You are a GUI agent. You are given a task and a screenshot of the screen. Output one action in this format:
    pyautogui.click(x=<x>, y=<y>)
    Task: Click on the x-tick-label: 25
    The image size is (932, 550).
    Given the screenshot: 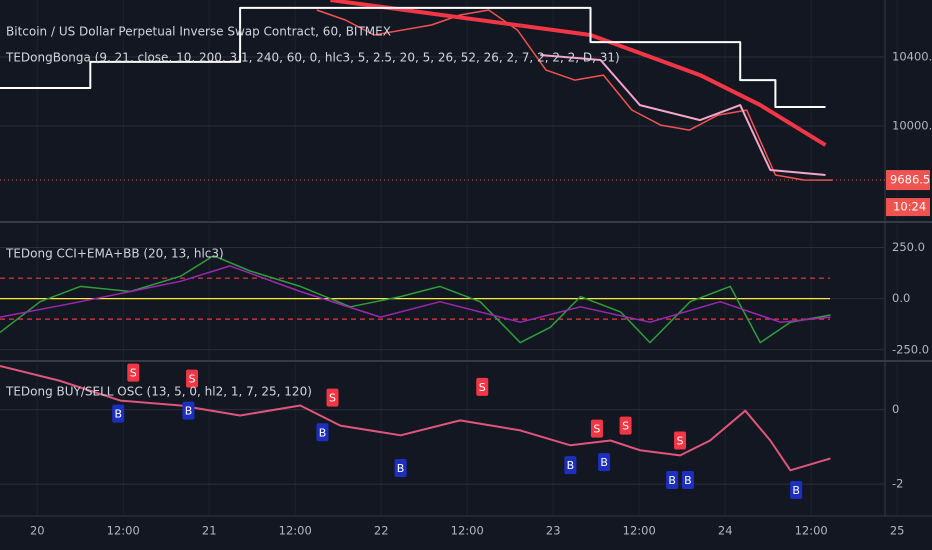 What is the action you would take?
    pyautogui.click(x=897, y=531)
    